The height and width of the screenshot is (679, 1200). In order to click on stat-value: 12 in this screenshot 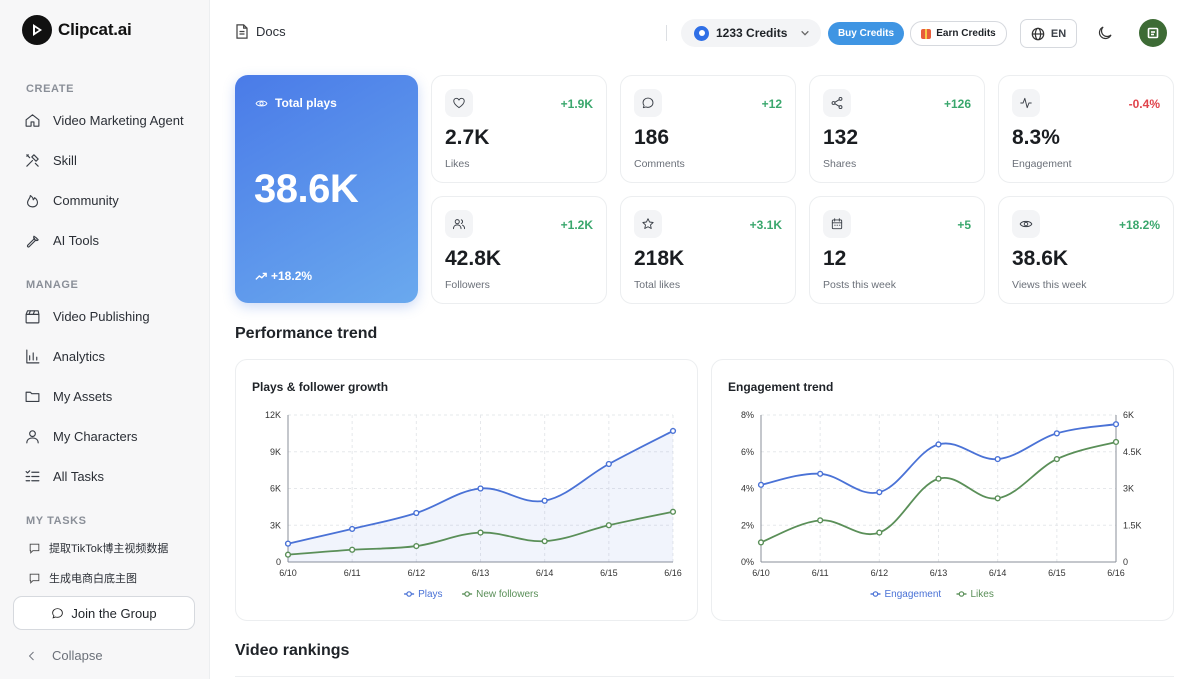, I will do `click(835, 258)`.